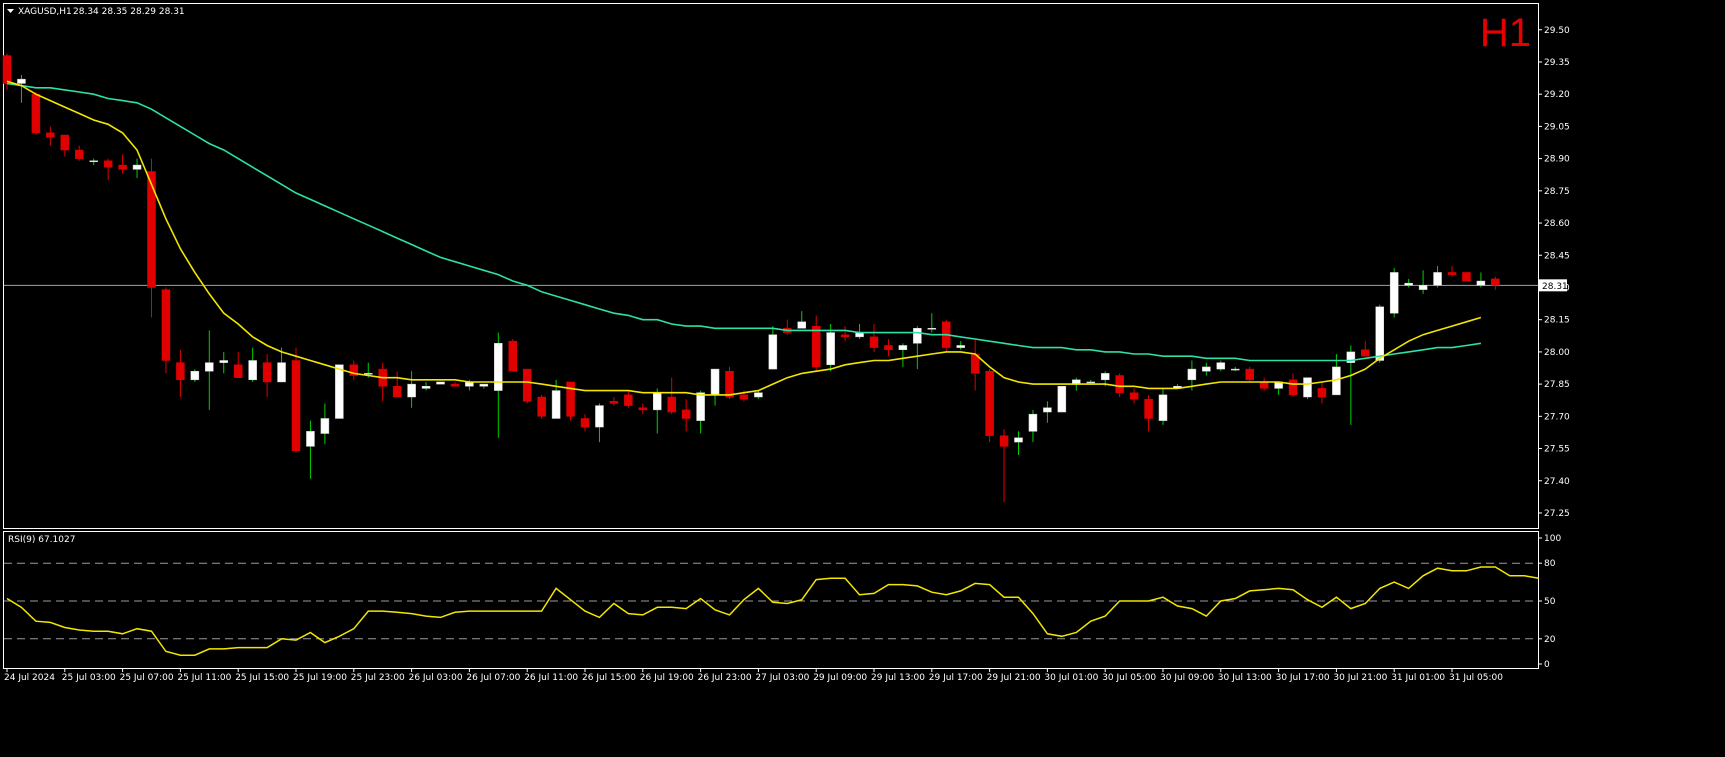 The image size is (1725, 757). What do you see at coordinates (956, 678) in the screenshot?
I see `time-tick-label: 29 Jul 17:00` at bounding box center [956, 678].